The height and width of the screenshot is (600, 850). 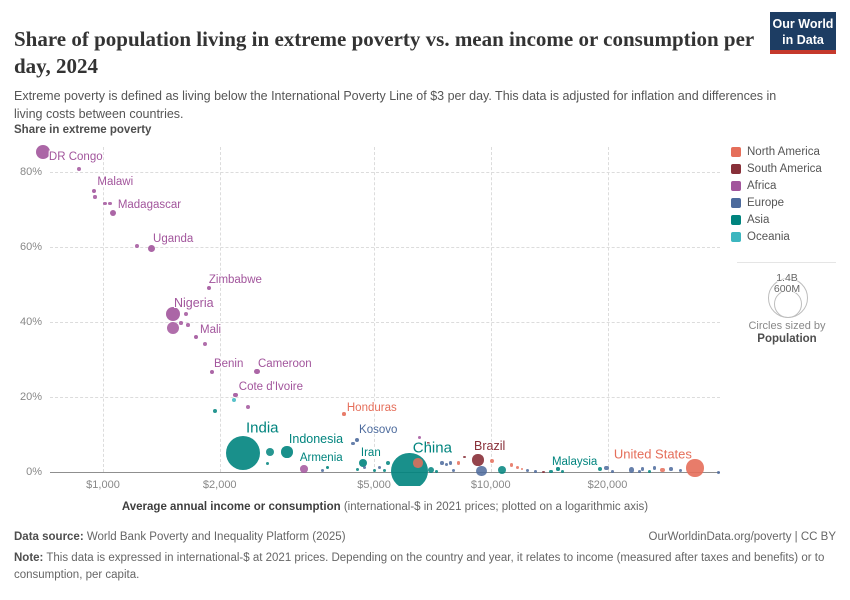 I want to click on point-zimbabwe, so click(x=208, y=287).